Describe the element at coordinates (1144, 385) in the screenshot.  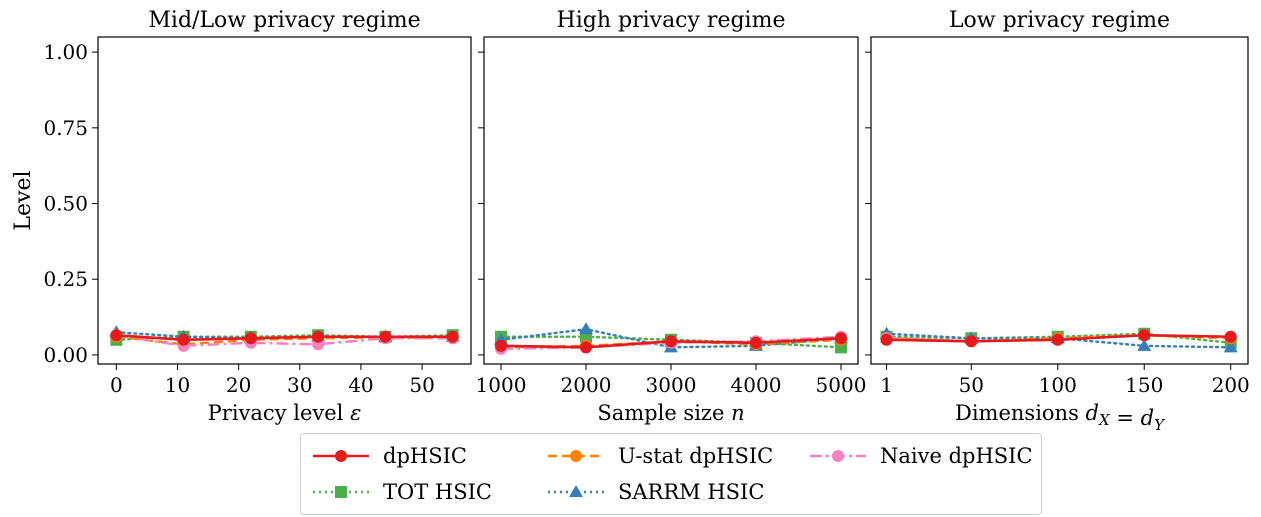
I see `x-tick-label: 150` at that location.